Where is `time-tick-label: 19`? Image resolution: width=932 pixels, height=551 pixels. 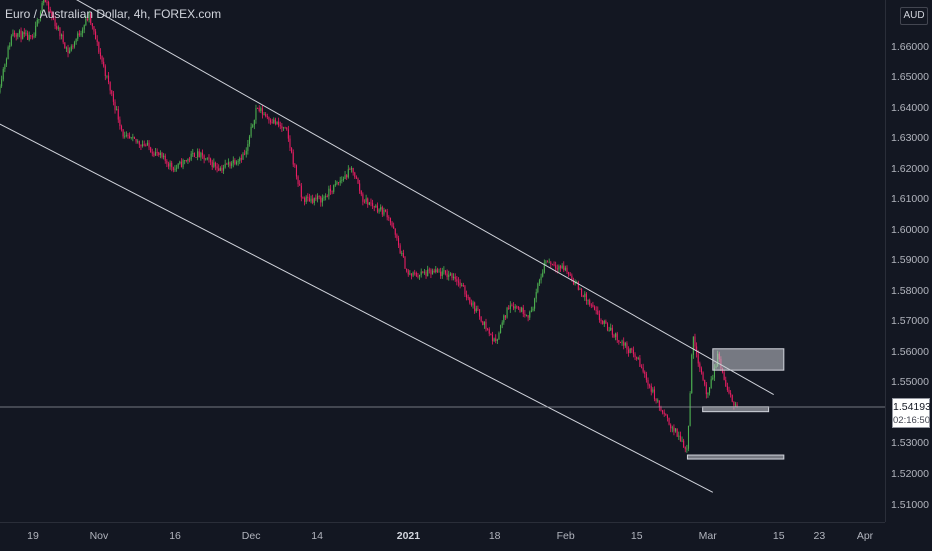
time-tick-label: 19 is located at coordinates (33, 536).